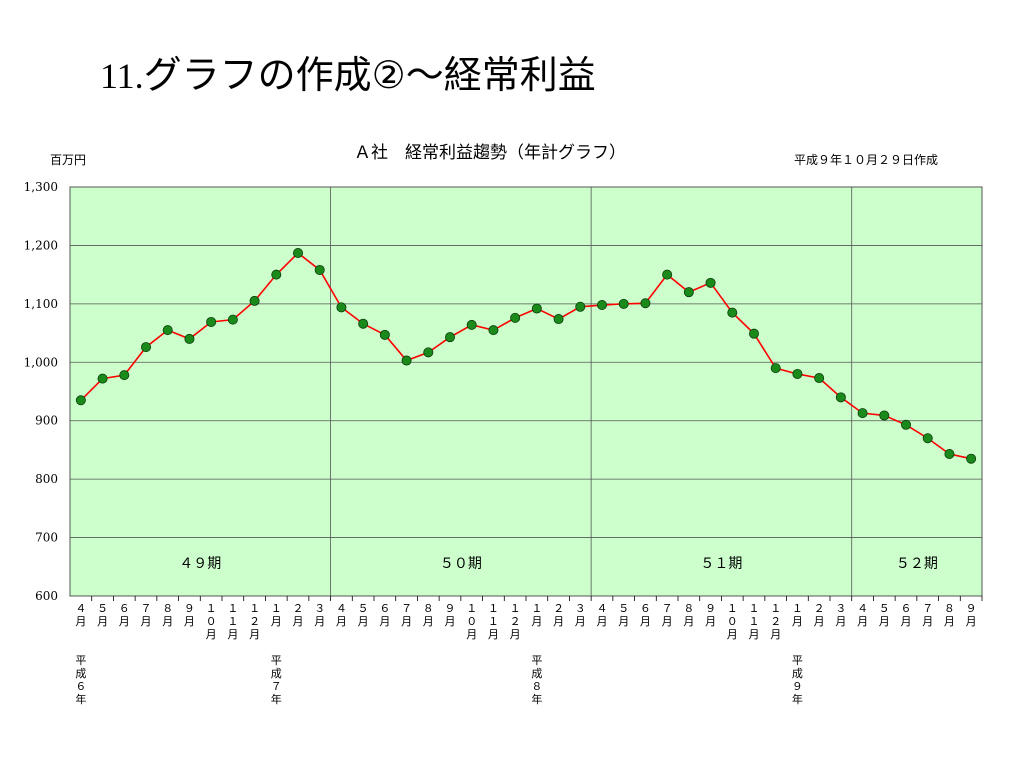  I want to click on y-tick-label: 1,200, so click(41, 245).